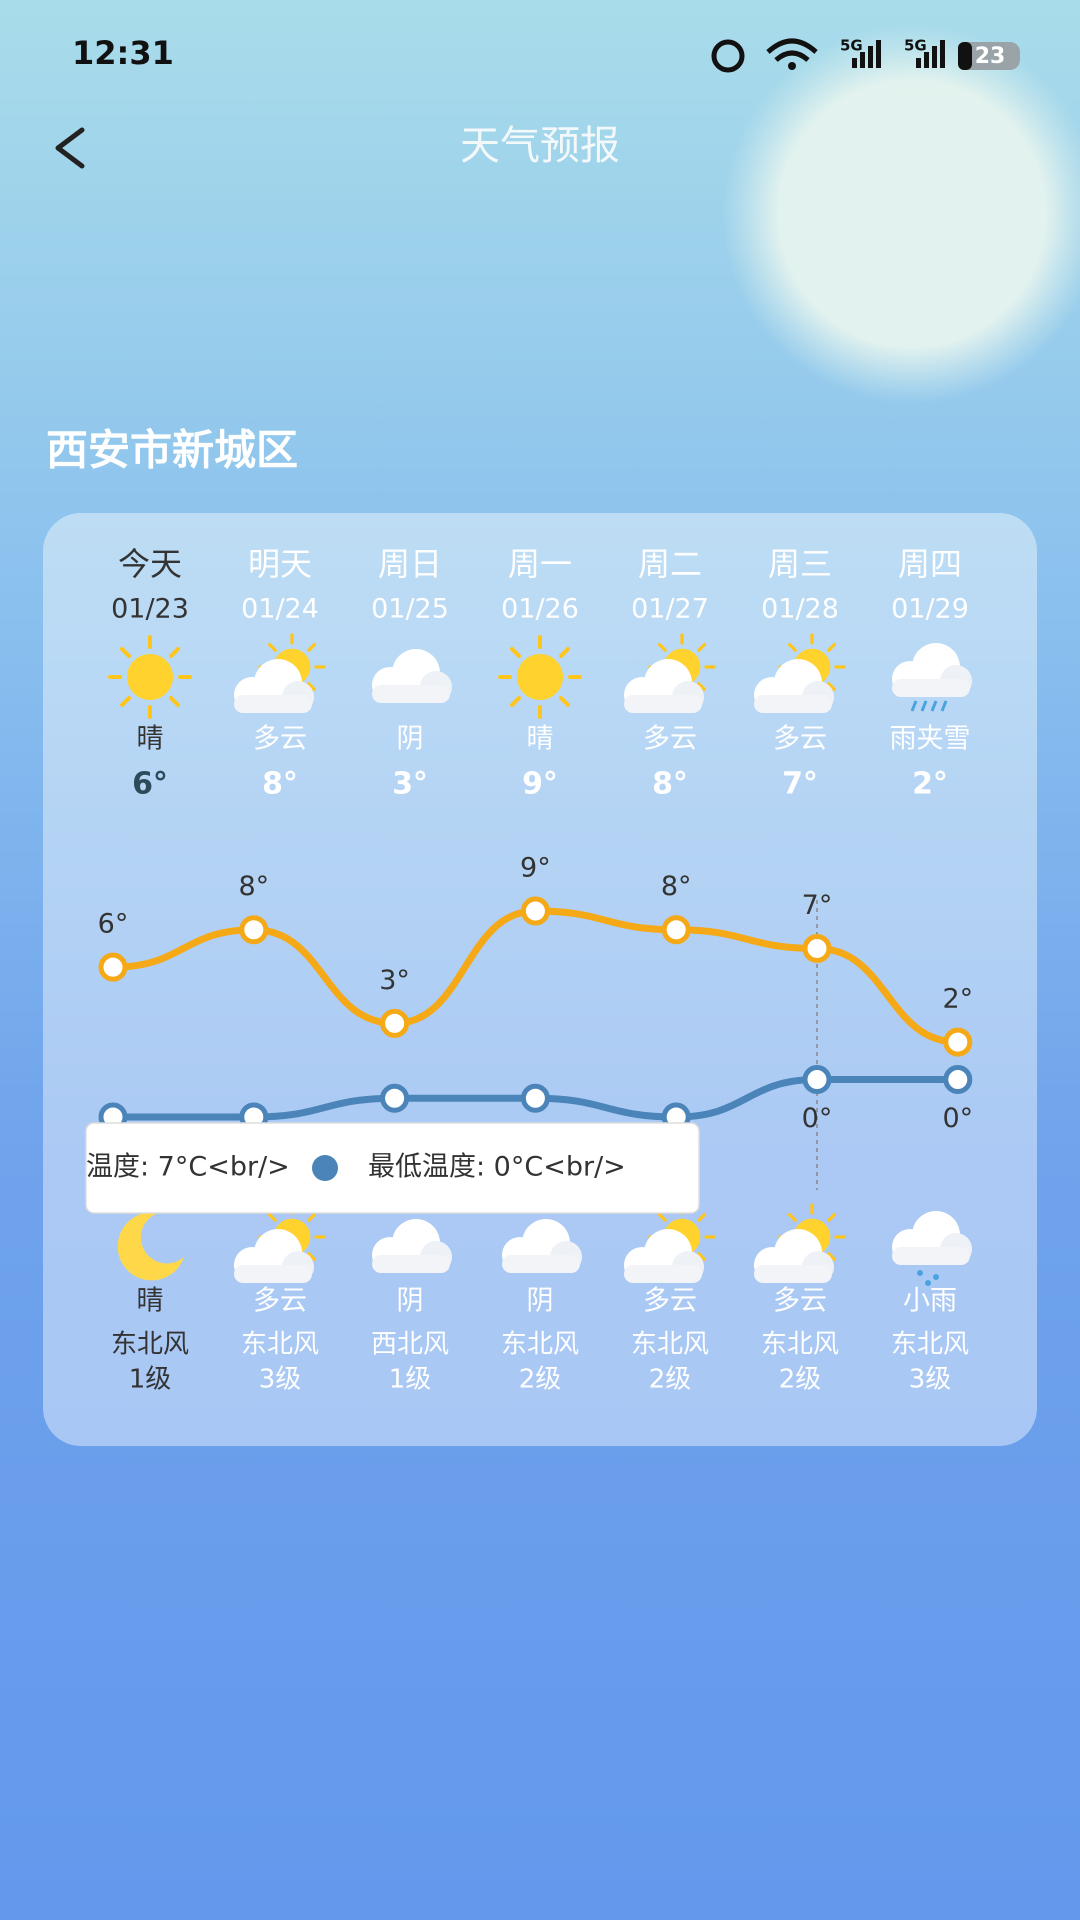  What do you see at coordinates (280, 564) in the screenshot?
I see `day-label: 明天` at bounding box center [280, 564].